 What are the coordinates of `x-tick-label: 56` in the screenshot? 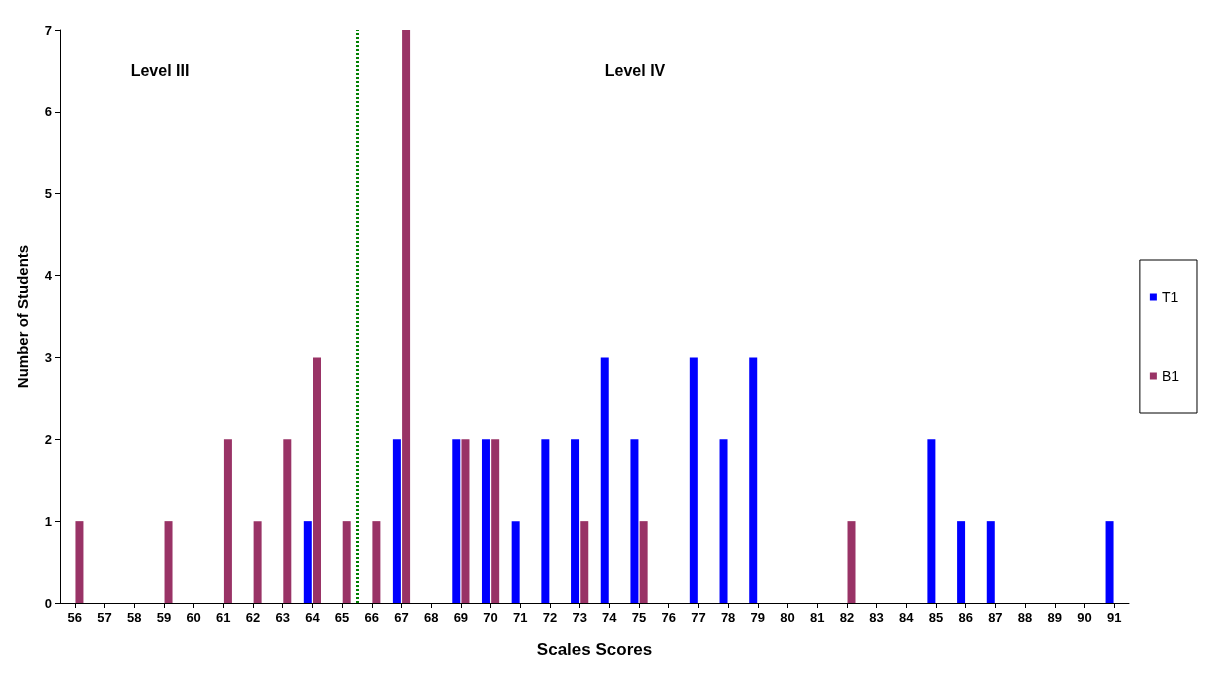 It's located at (75, 617).